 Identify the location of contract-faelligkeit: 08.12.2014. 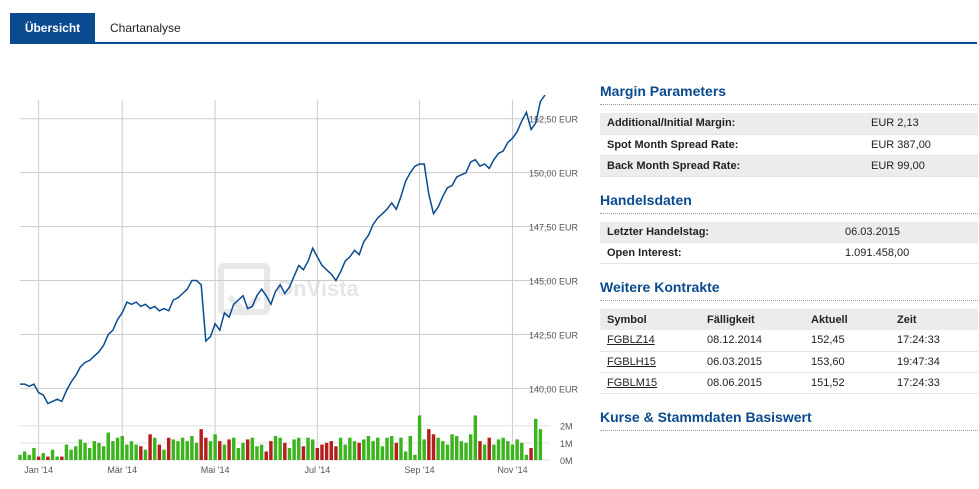
(752, 341).